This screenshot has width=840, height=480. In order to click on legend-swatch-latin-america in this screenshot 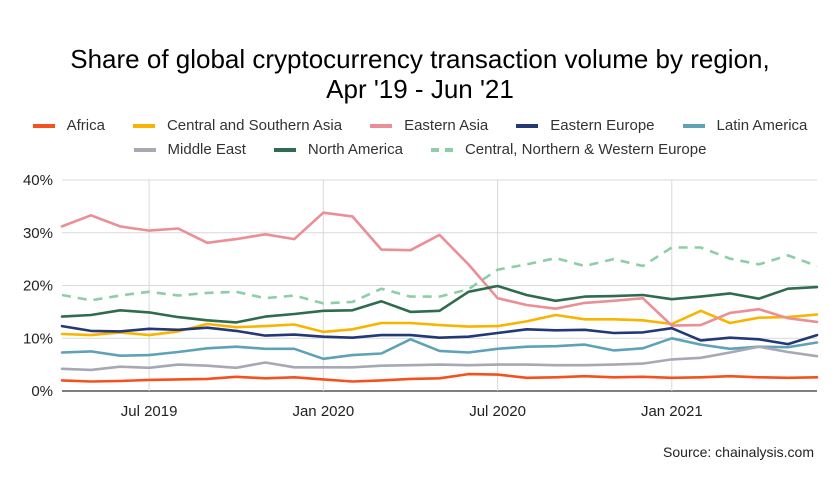, I will do `click(693, 125)`.